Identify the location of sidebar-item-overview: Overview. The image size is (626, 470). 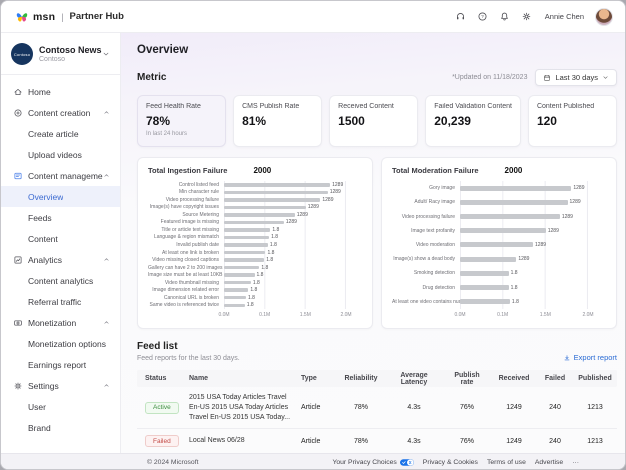
(60, 196).